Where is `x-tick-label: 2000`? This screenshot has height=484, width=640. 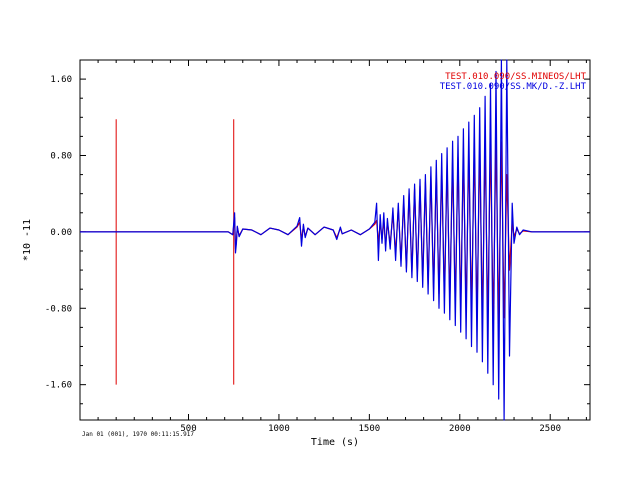
x-tick-label: 2000 is located at coordinates (460, 429).